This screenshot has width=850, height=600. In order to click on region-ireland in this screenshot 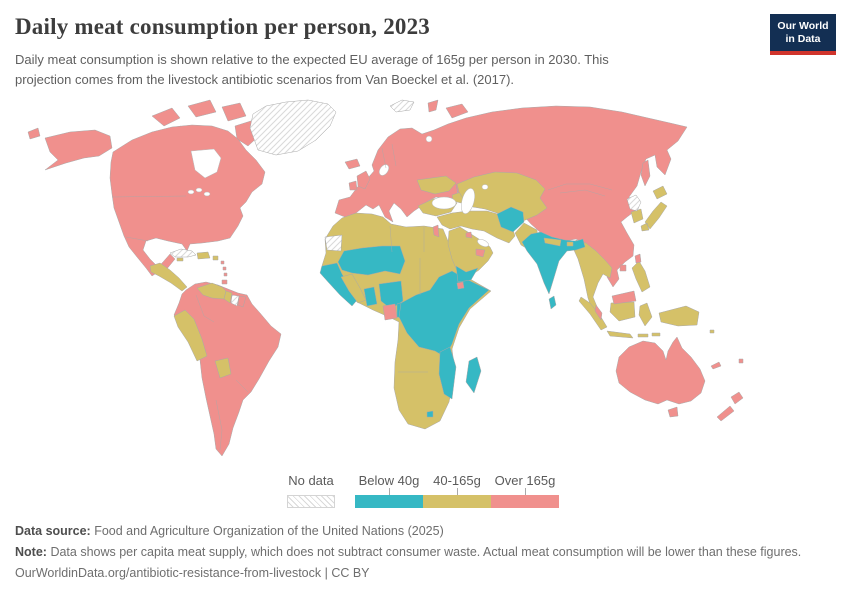, I will do `click(353, 185)`.